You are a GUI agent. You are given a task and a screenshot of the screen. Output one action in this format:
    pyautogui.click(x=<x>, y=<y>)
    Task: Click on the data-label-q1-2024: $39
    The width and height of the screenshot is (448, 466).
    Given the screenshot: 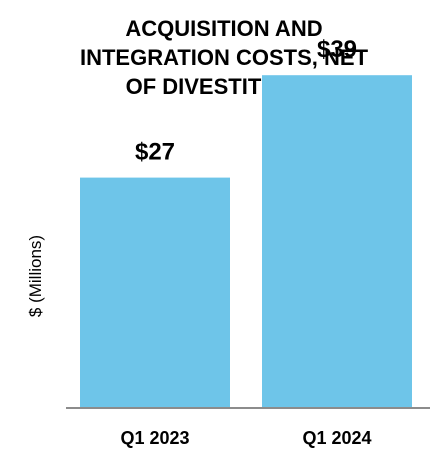 What is the action you would take?
    pyautogui.click(x=337, y=49)
    